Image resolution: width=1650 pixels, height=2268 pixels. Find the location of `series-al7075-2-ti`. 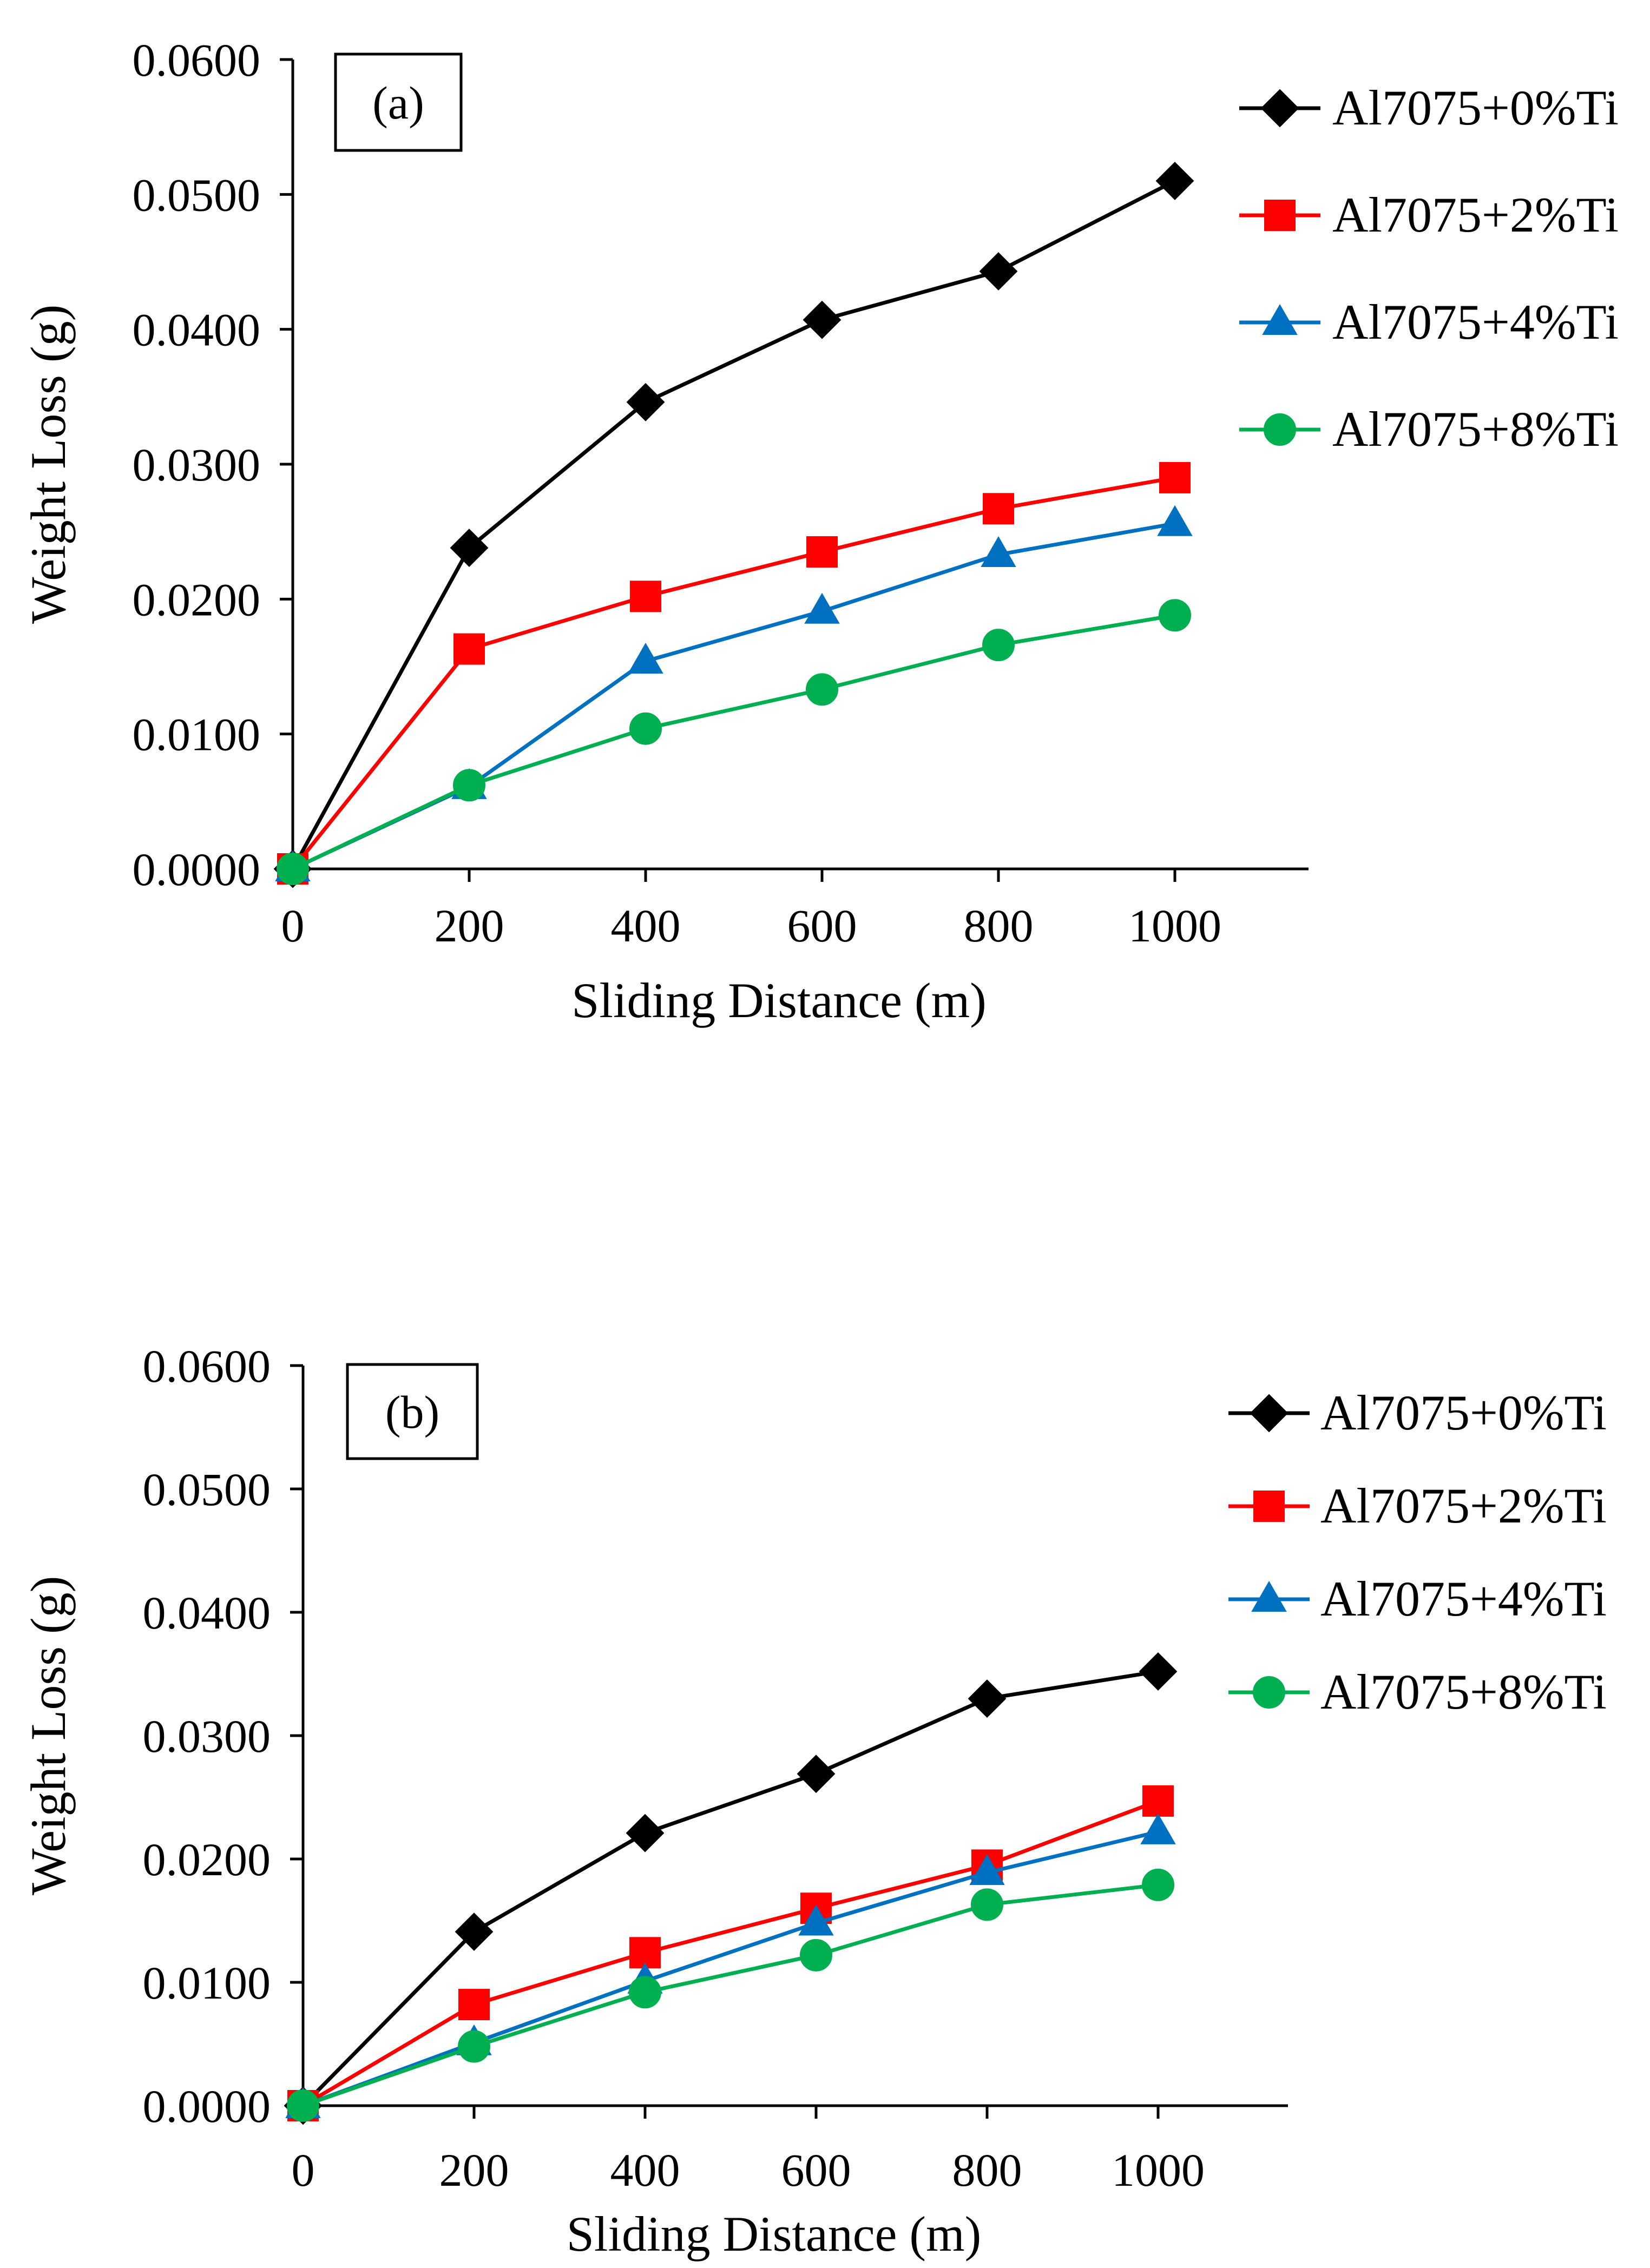

series-al7075-2-ti is located at coordinates (734, 673).